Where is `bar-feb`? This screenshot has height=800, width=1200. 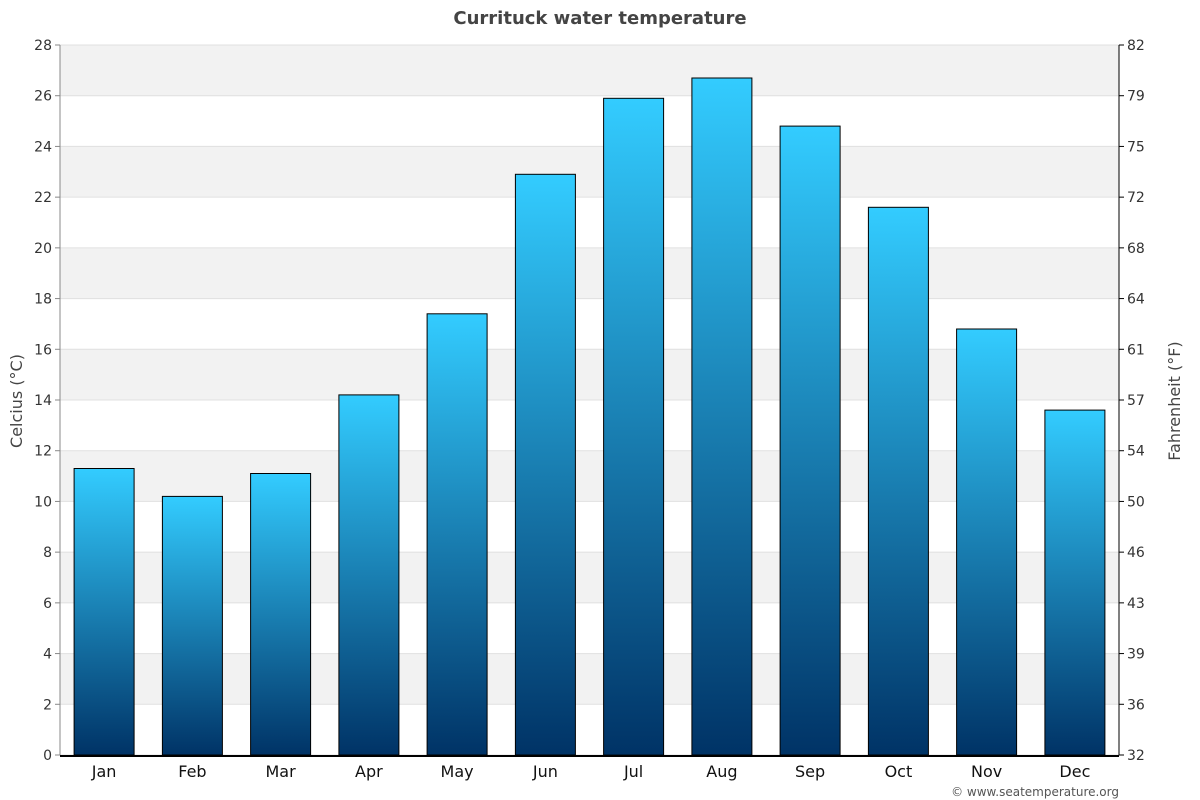
bar-feb is located at coordinates (192, 625).